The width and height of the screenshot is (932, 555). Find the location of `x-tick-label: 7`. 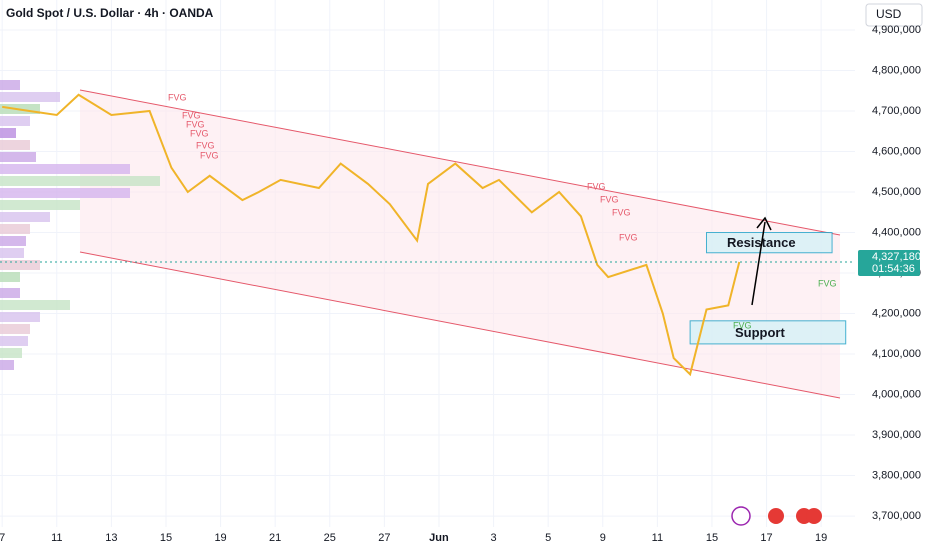

x-tick-label: 7 is located at coordinates (2, 538).